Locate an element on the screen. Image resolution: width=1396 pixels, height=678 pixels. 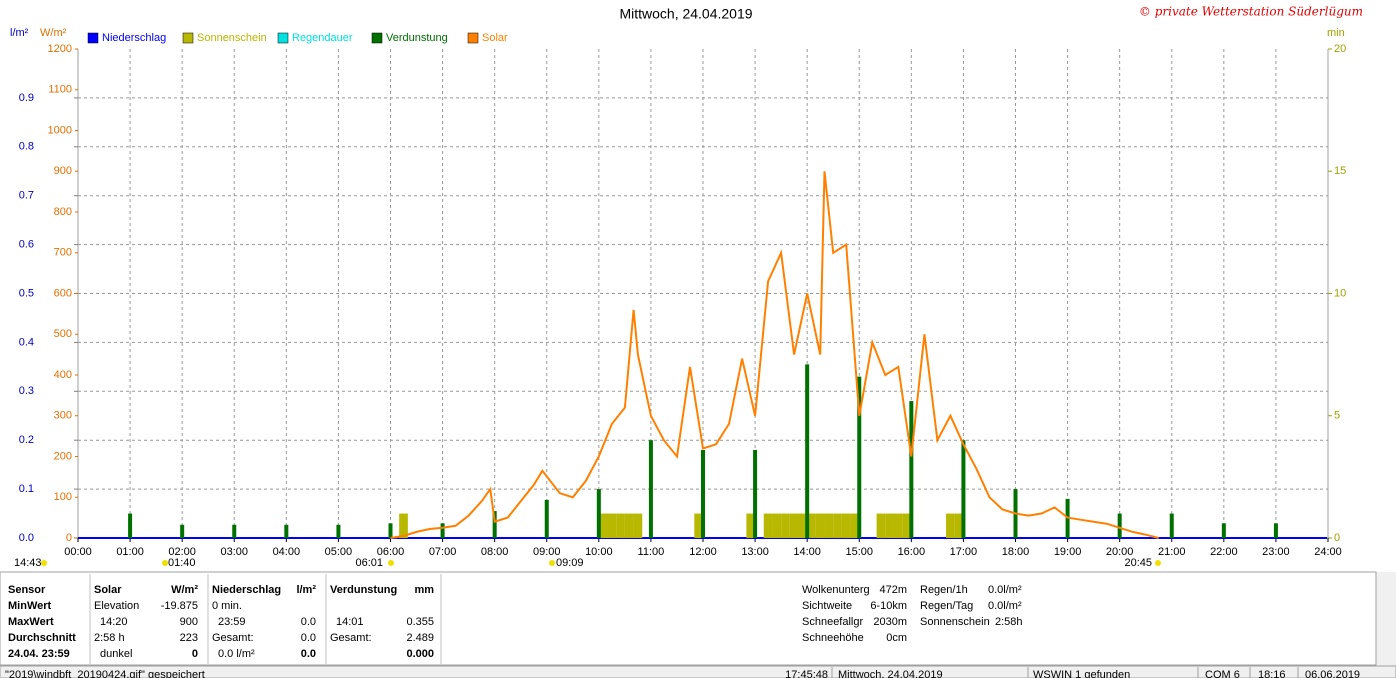
y-tick-label: 0.5 is located at coordinates (26, 293).